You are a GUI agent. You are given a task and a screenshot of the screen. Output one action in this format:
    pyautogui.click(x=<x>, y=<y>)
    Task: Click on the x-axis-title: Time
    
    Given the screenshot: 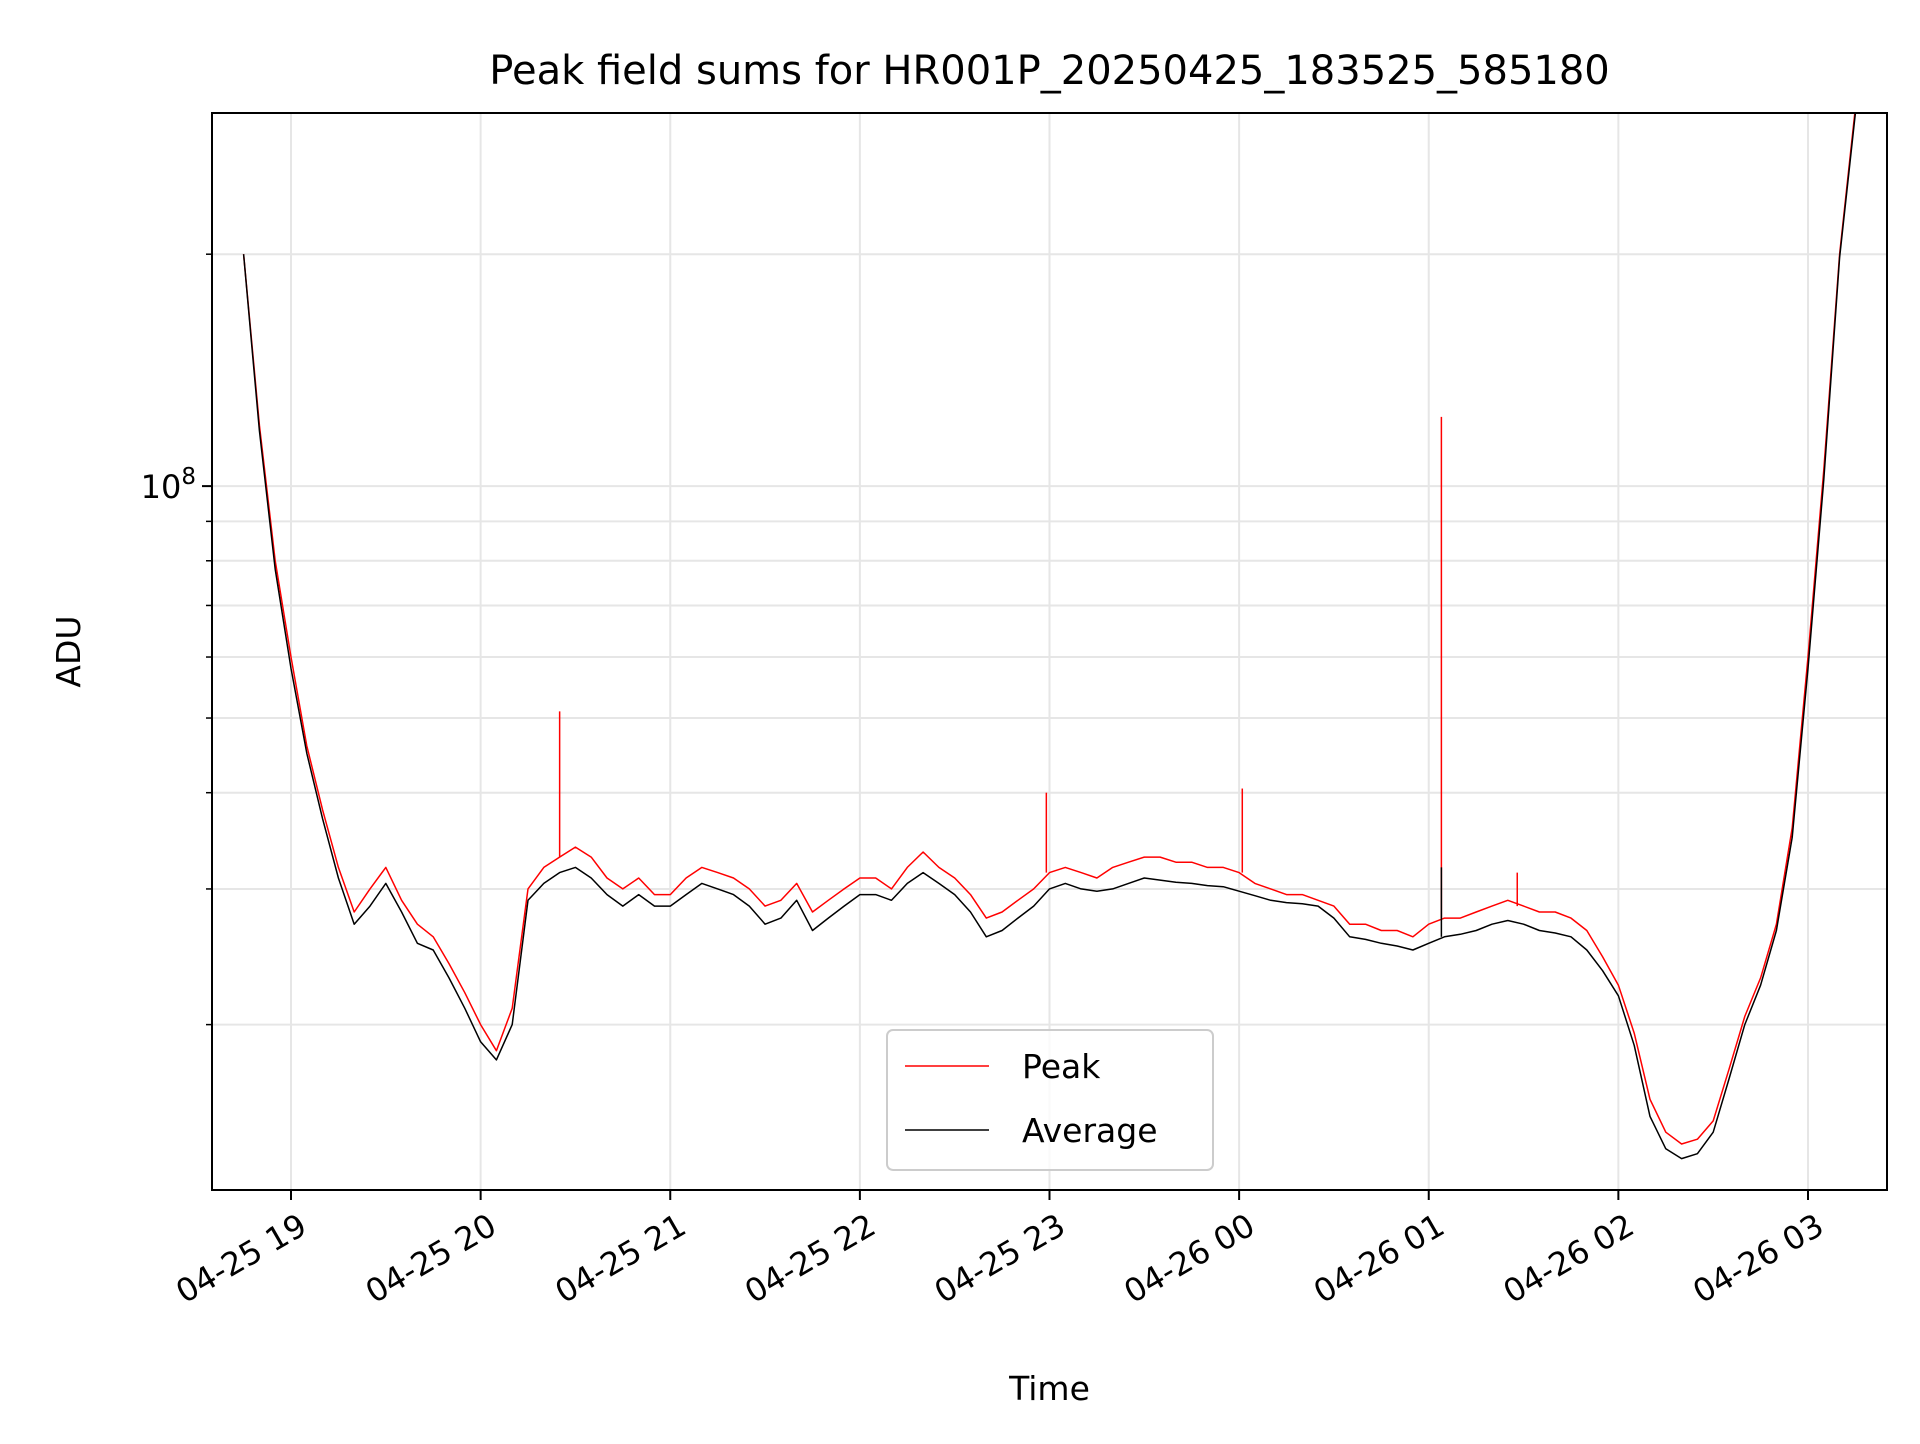 What is the action you would take?
    pyautogui.click(x=1049, y=1388)
    